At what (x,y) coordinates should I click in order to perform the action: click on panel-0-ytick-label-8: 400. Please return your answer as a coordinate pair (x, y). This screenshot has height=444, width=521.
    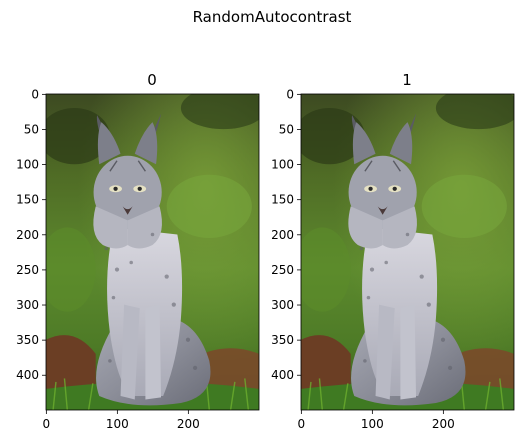
    Looking at the image, I should click on (27, 375).